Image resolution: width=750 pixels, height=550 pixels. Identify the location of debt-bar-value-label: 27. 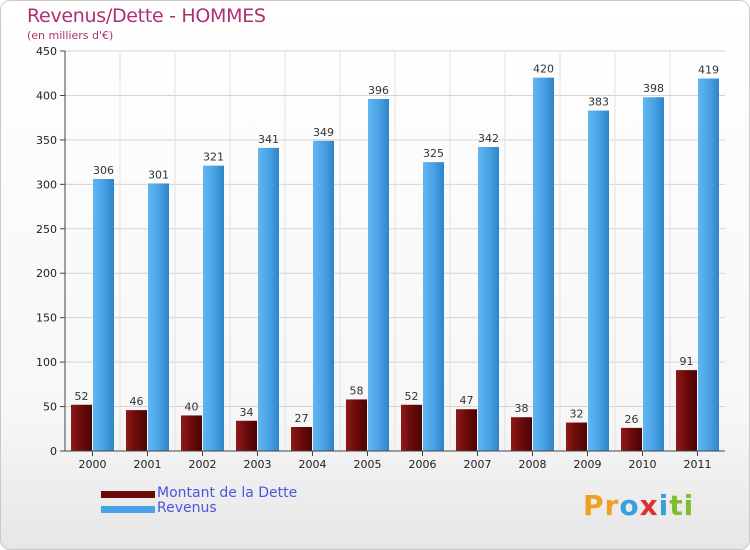
(302, 418).